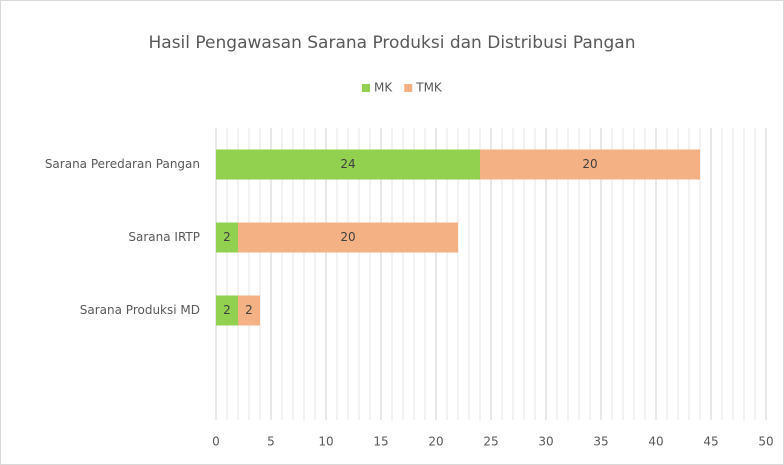 This screenshot has height=465, width=784. Describe the element at coordinates (271, 442) in the screenshot. I see `x-tick-label: 5` at that location.